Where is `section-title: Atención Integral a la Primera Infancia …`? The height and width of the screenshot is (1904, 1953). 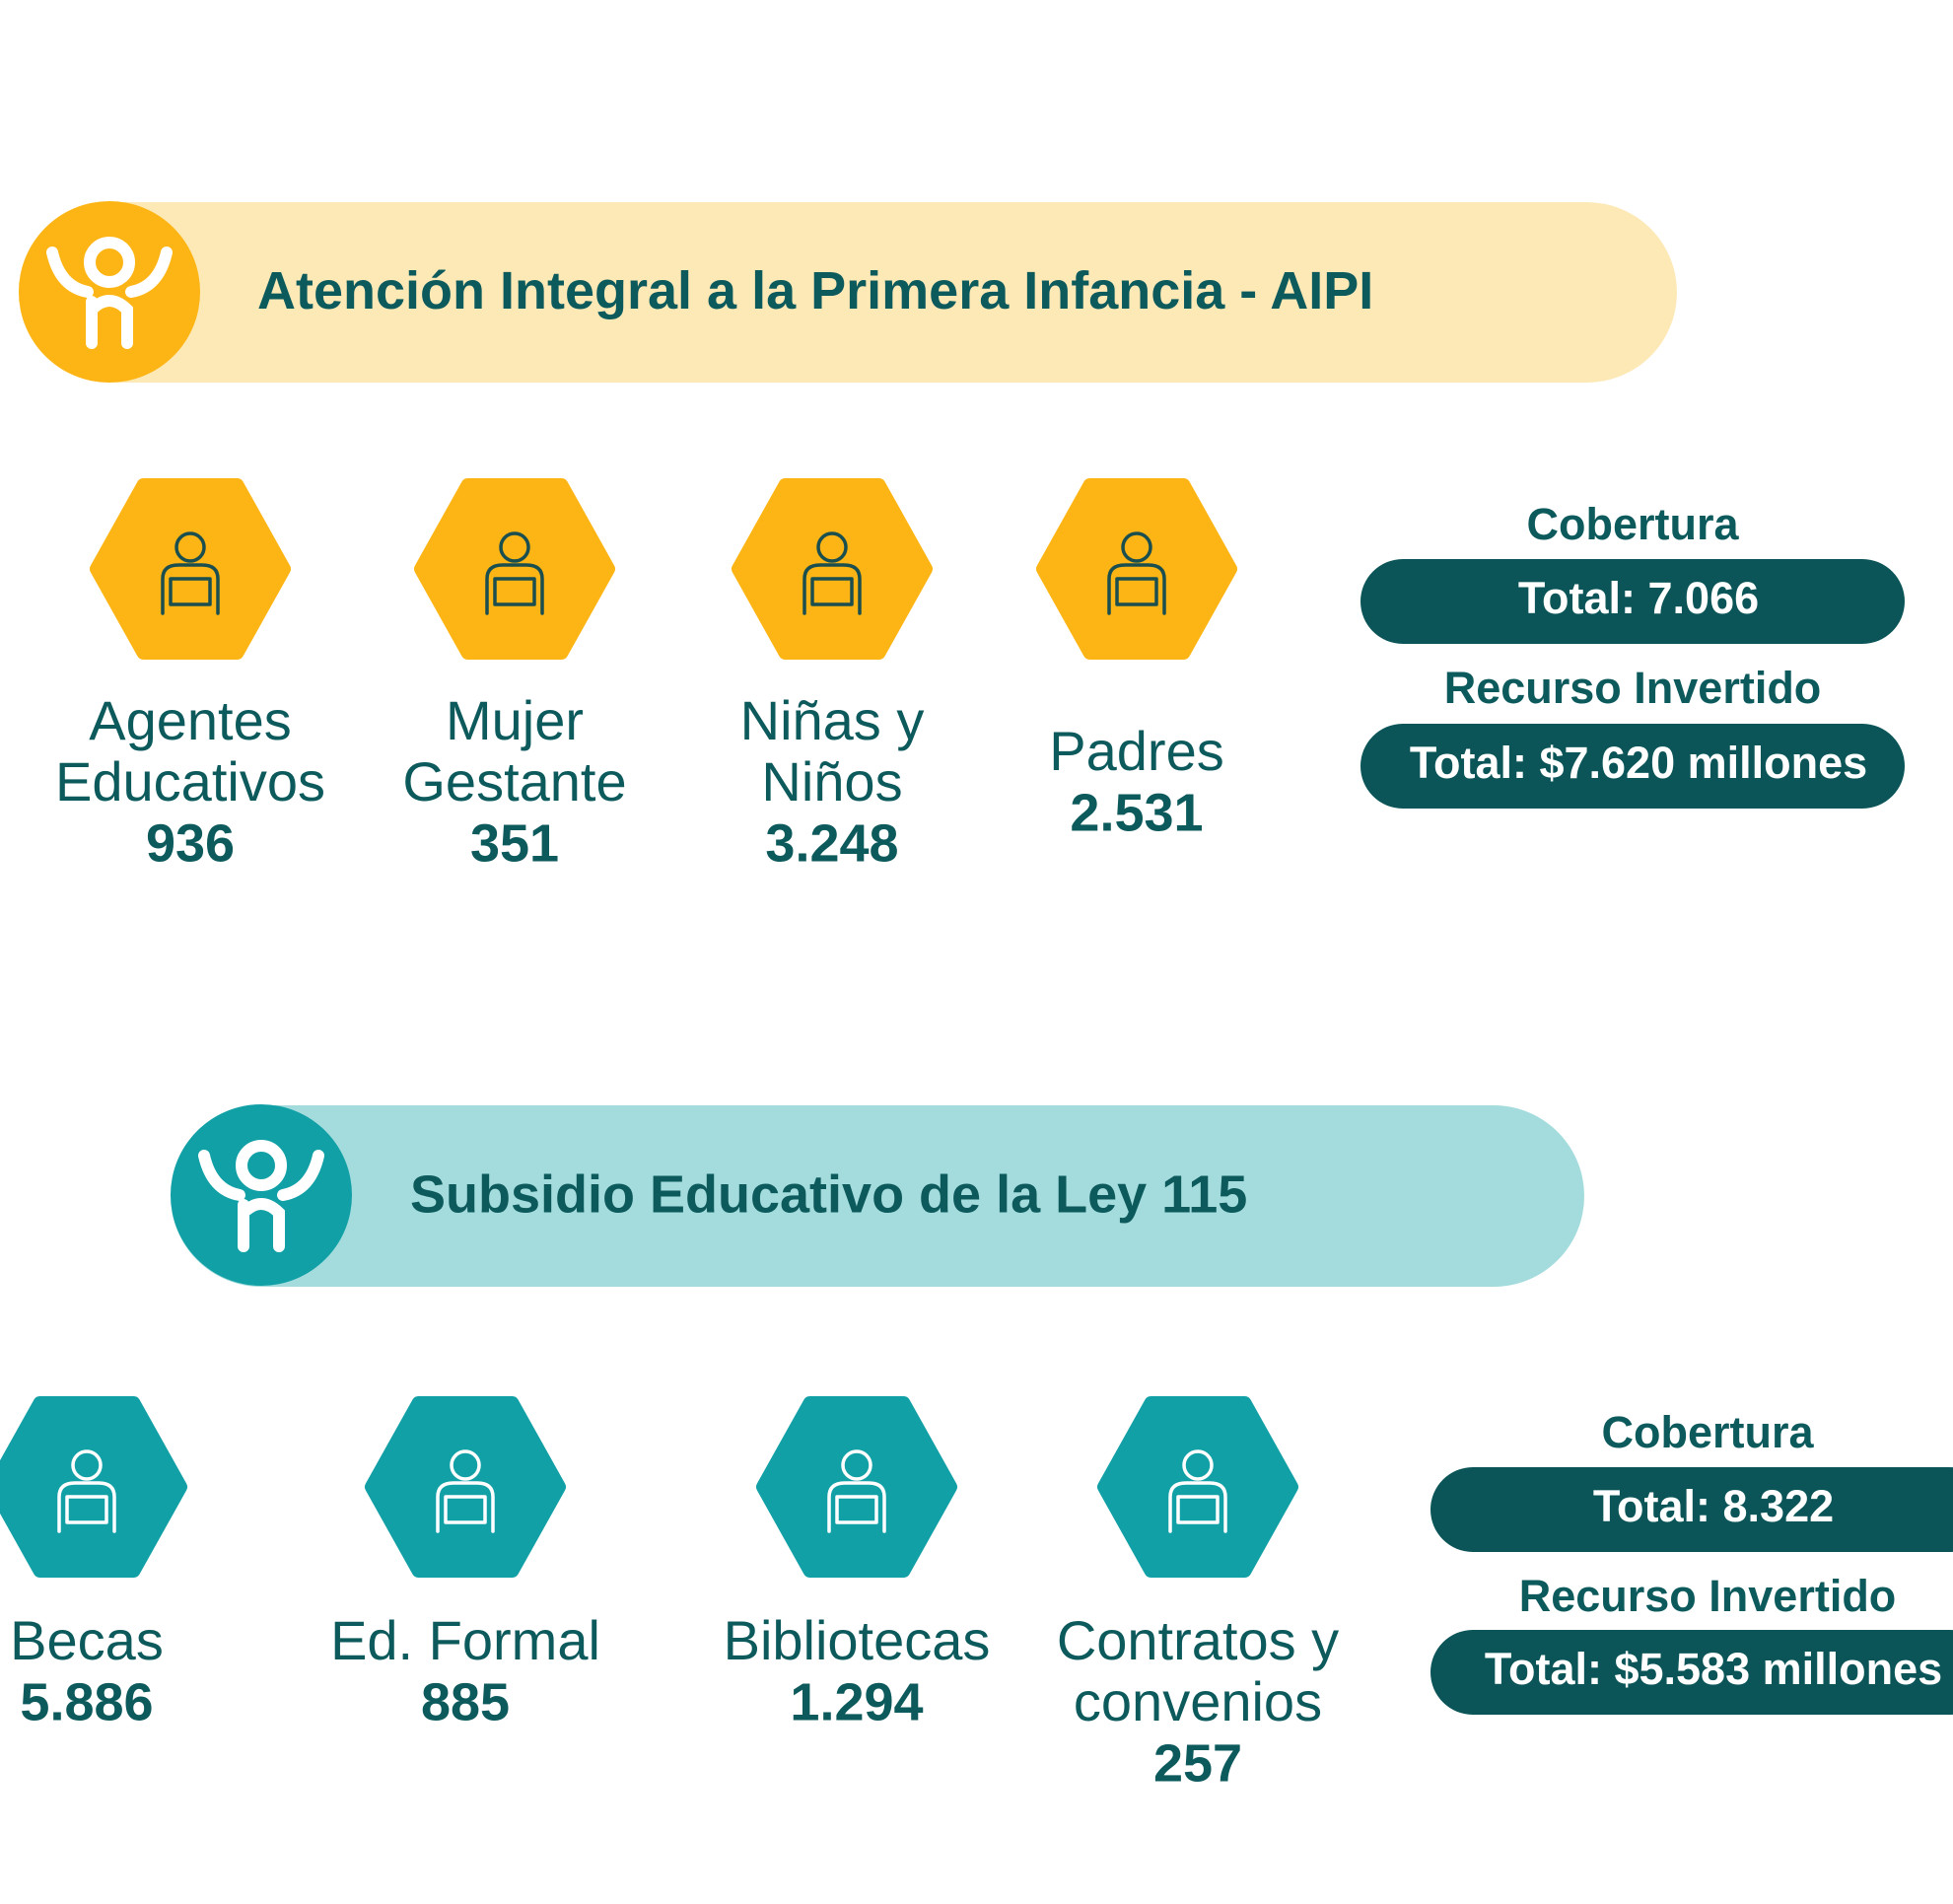
section-title: Atención Integral a la Primera Infancia … is located at coordinates (815, 290).